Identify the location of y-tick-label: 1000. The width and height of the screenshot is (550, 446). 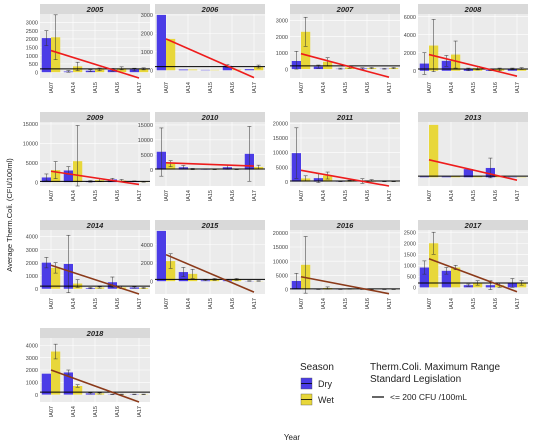
(282, 54).